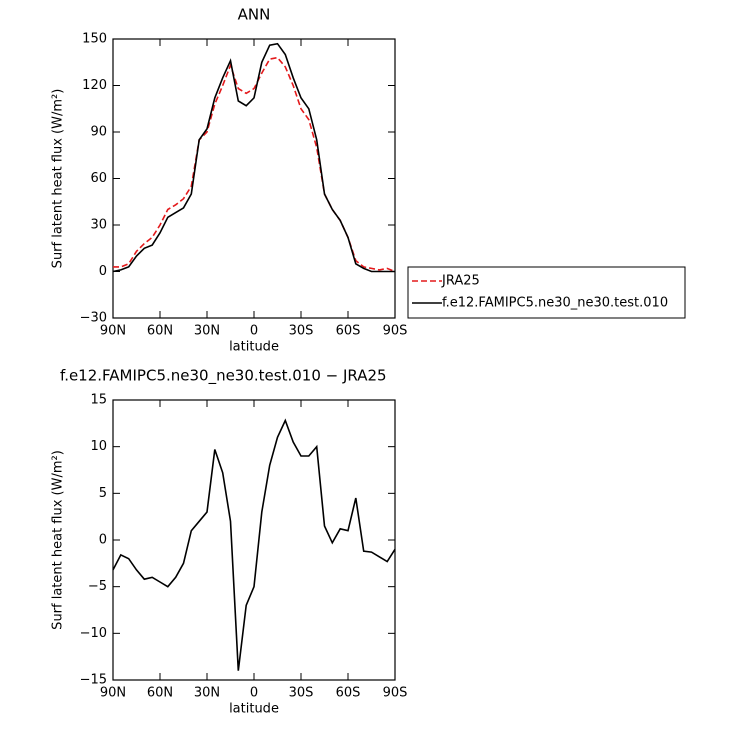  What do you see at coordinates (460, 281) in the screenshot?
I see `legend-label: JRA25` at bounding box center [460, 281].